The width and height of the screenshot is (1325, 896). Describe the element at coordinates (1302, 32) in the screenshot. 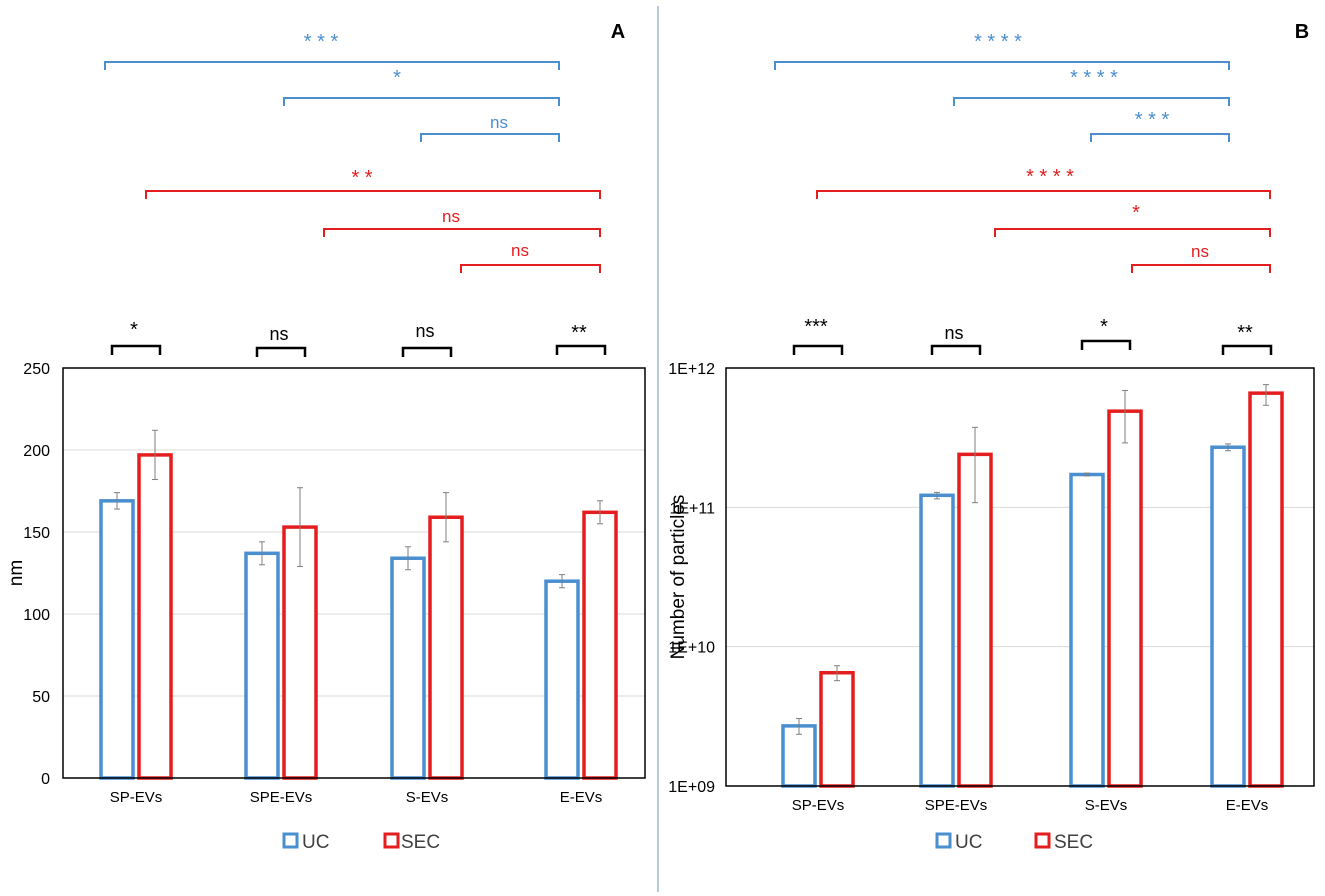

I see `panel-b-letter: B` at that location.